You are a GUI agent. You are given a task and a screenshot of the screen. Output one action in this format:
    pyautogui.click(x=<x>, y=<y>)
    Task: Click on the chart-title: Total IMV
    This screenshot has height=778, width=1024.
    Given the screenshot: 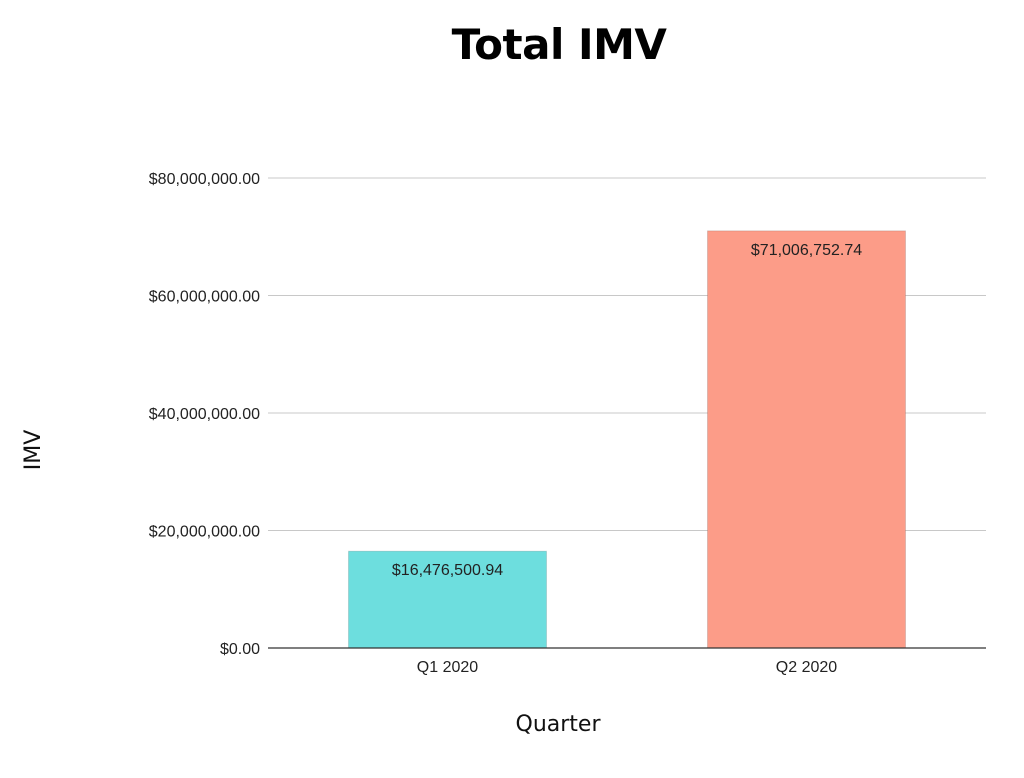 What is the action you would take?
    pyautogui.click(x=559, y=44)
    